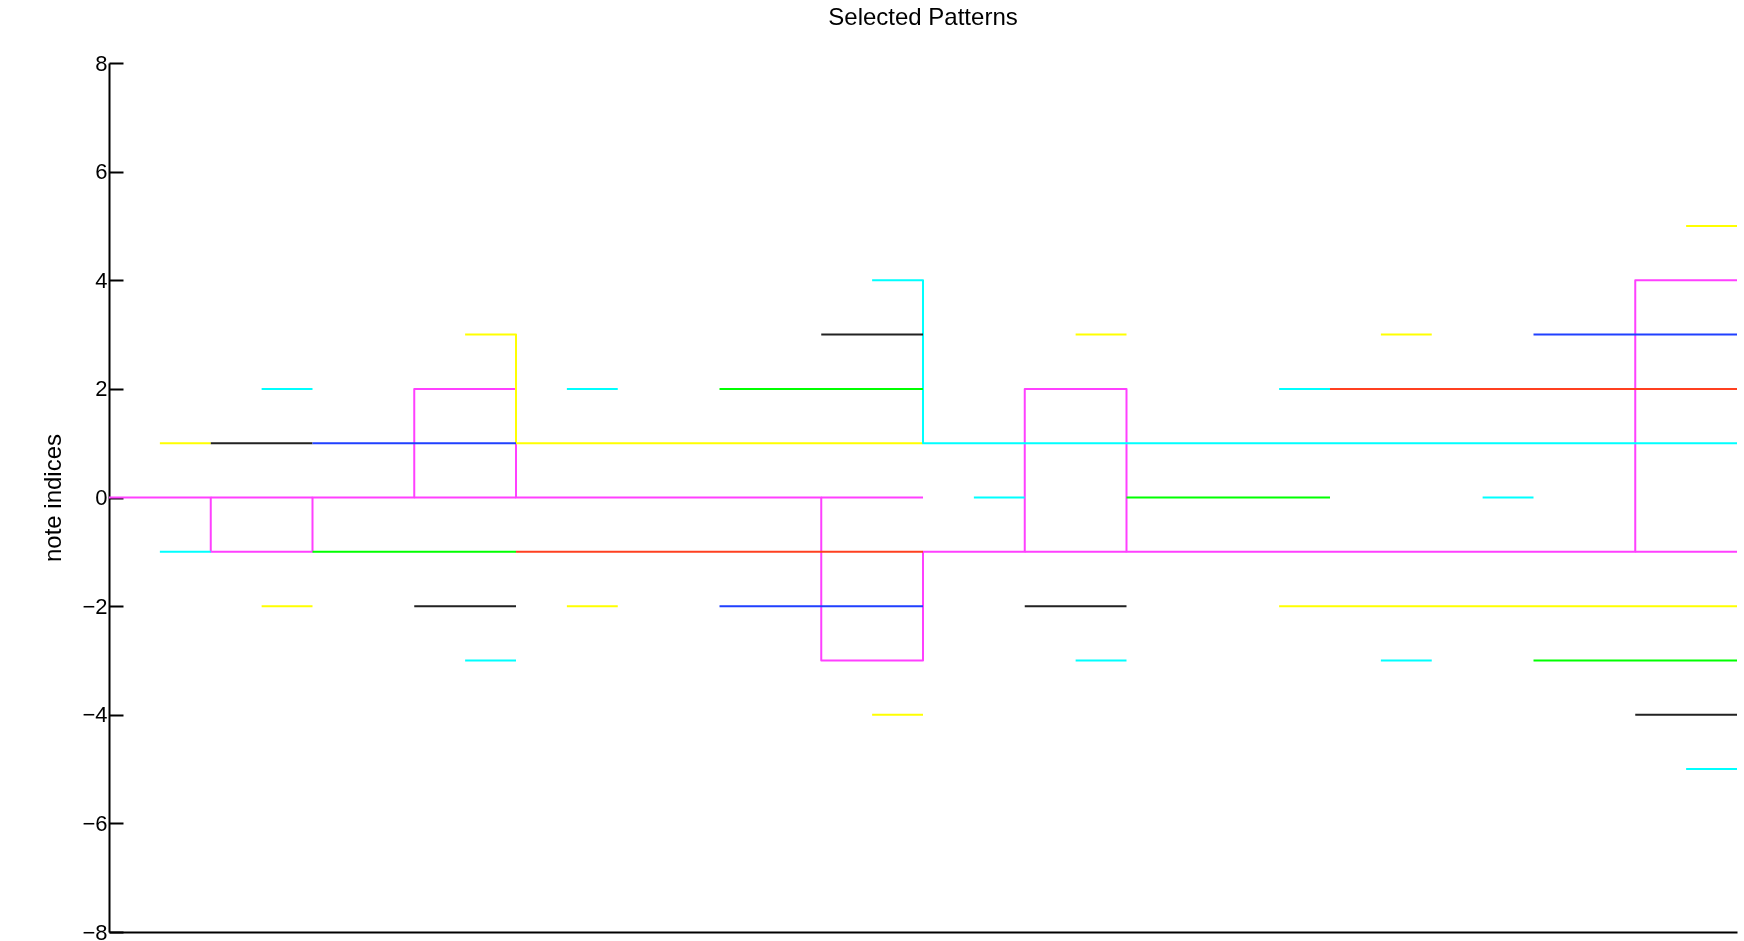 The width and height of the screenshot is (1744, 941). Describe the element at coordinates (101, 389) in the screenshot. I see `y-tick-label: 2` at that location.